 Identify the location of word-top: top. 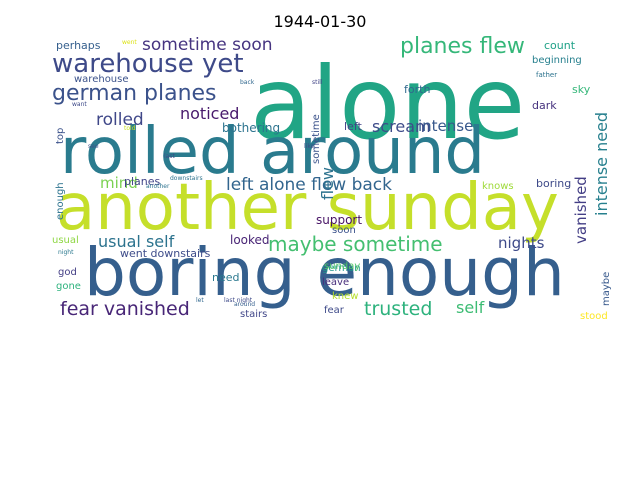
(60, 136).